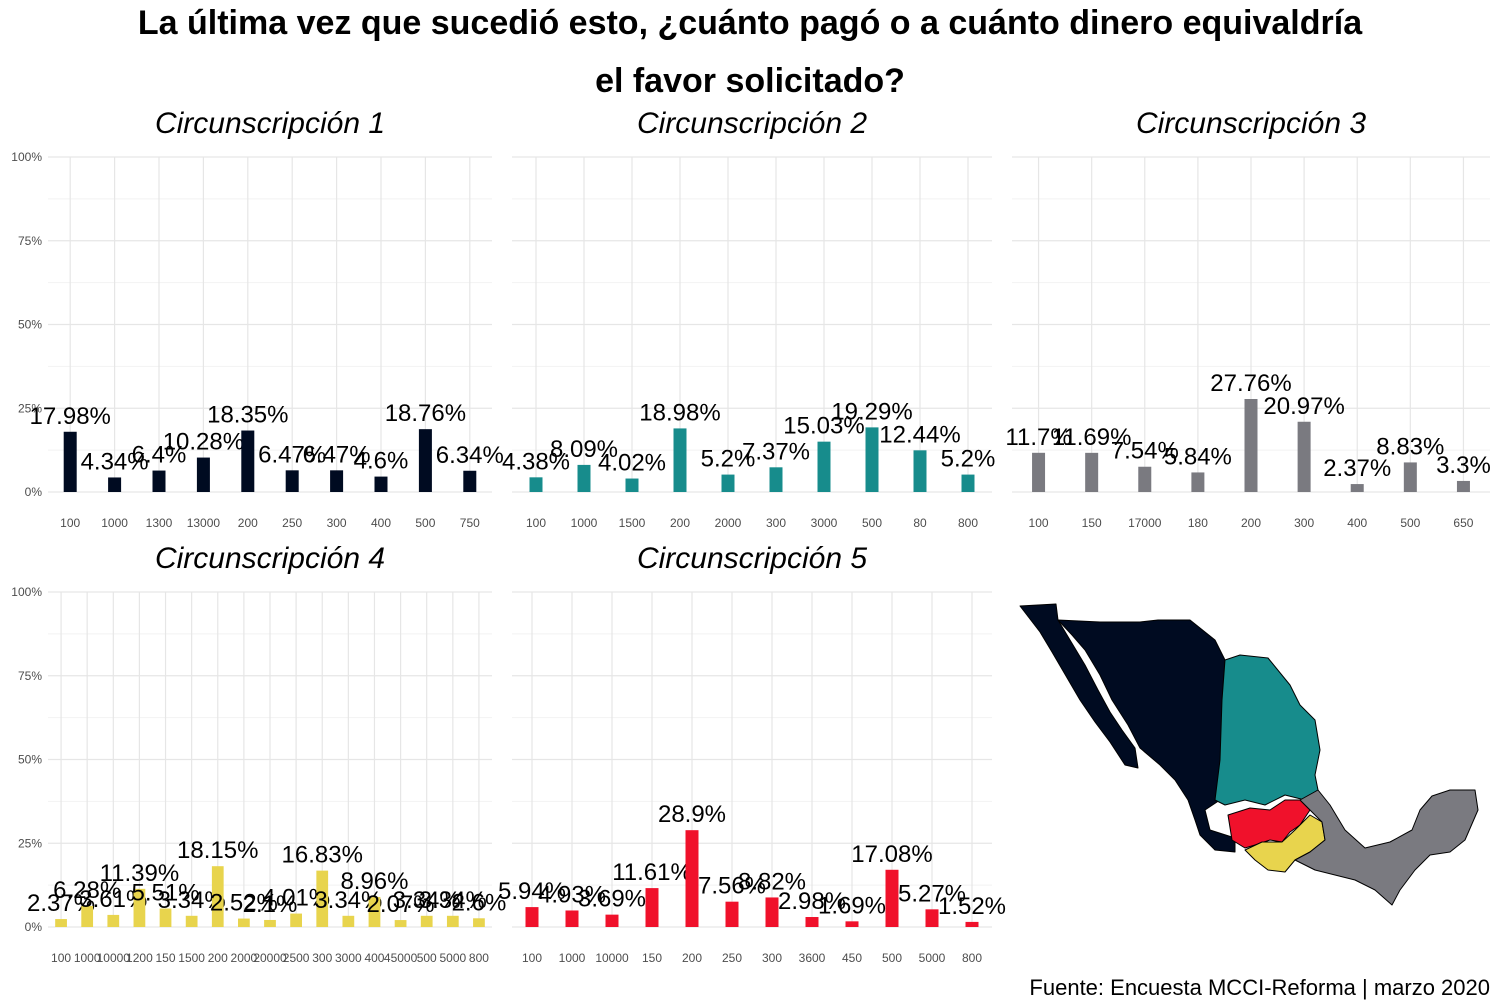  I want to click on data-label: 2.52%, so click(244, 903).